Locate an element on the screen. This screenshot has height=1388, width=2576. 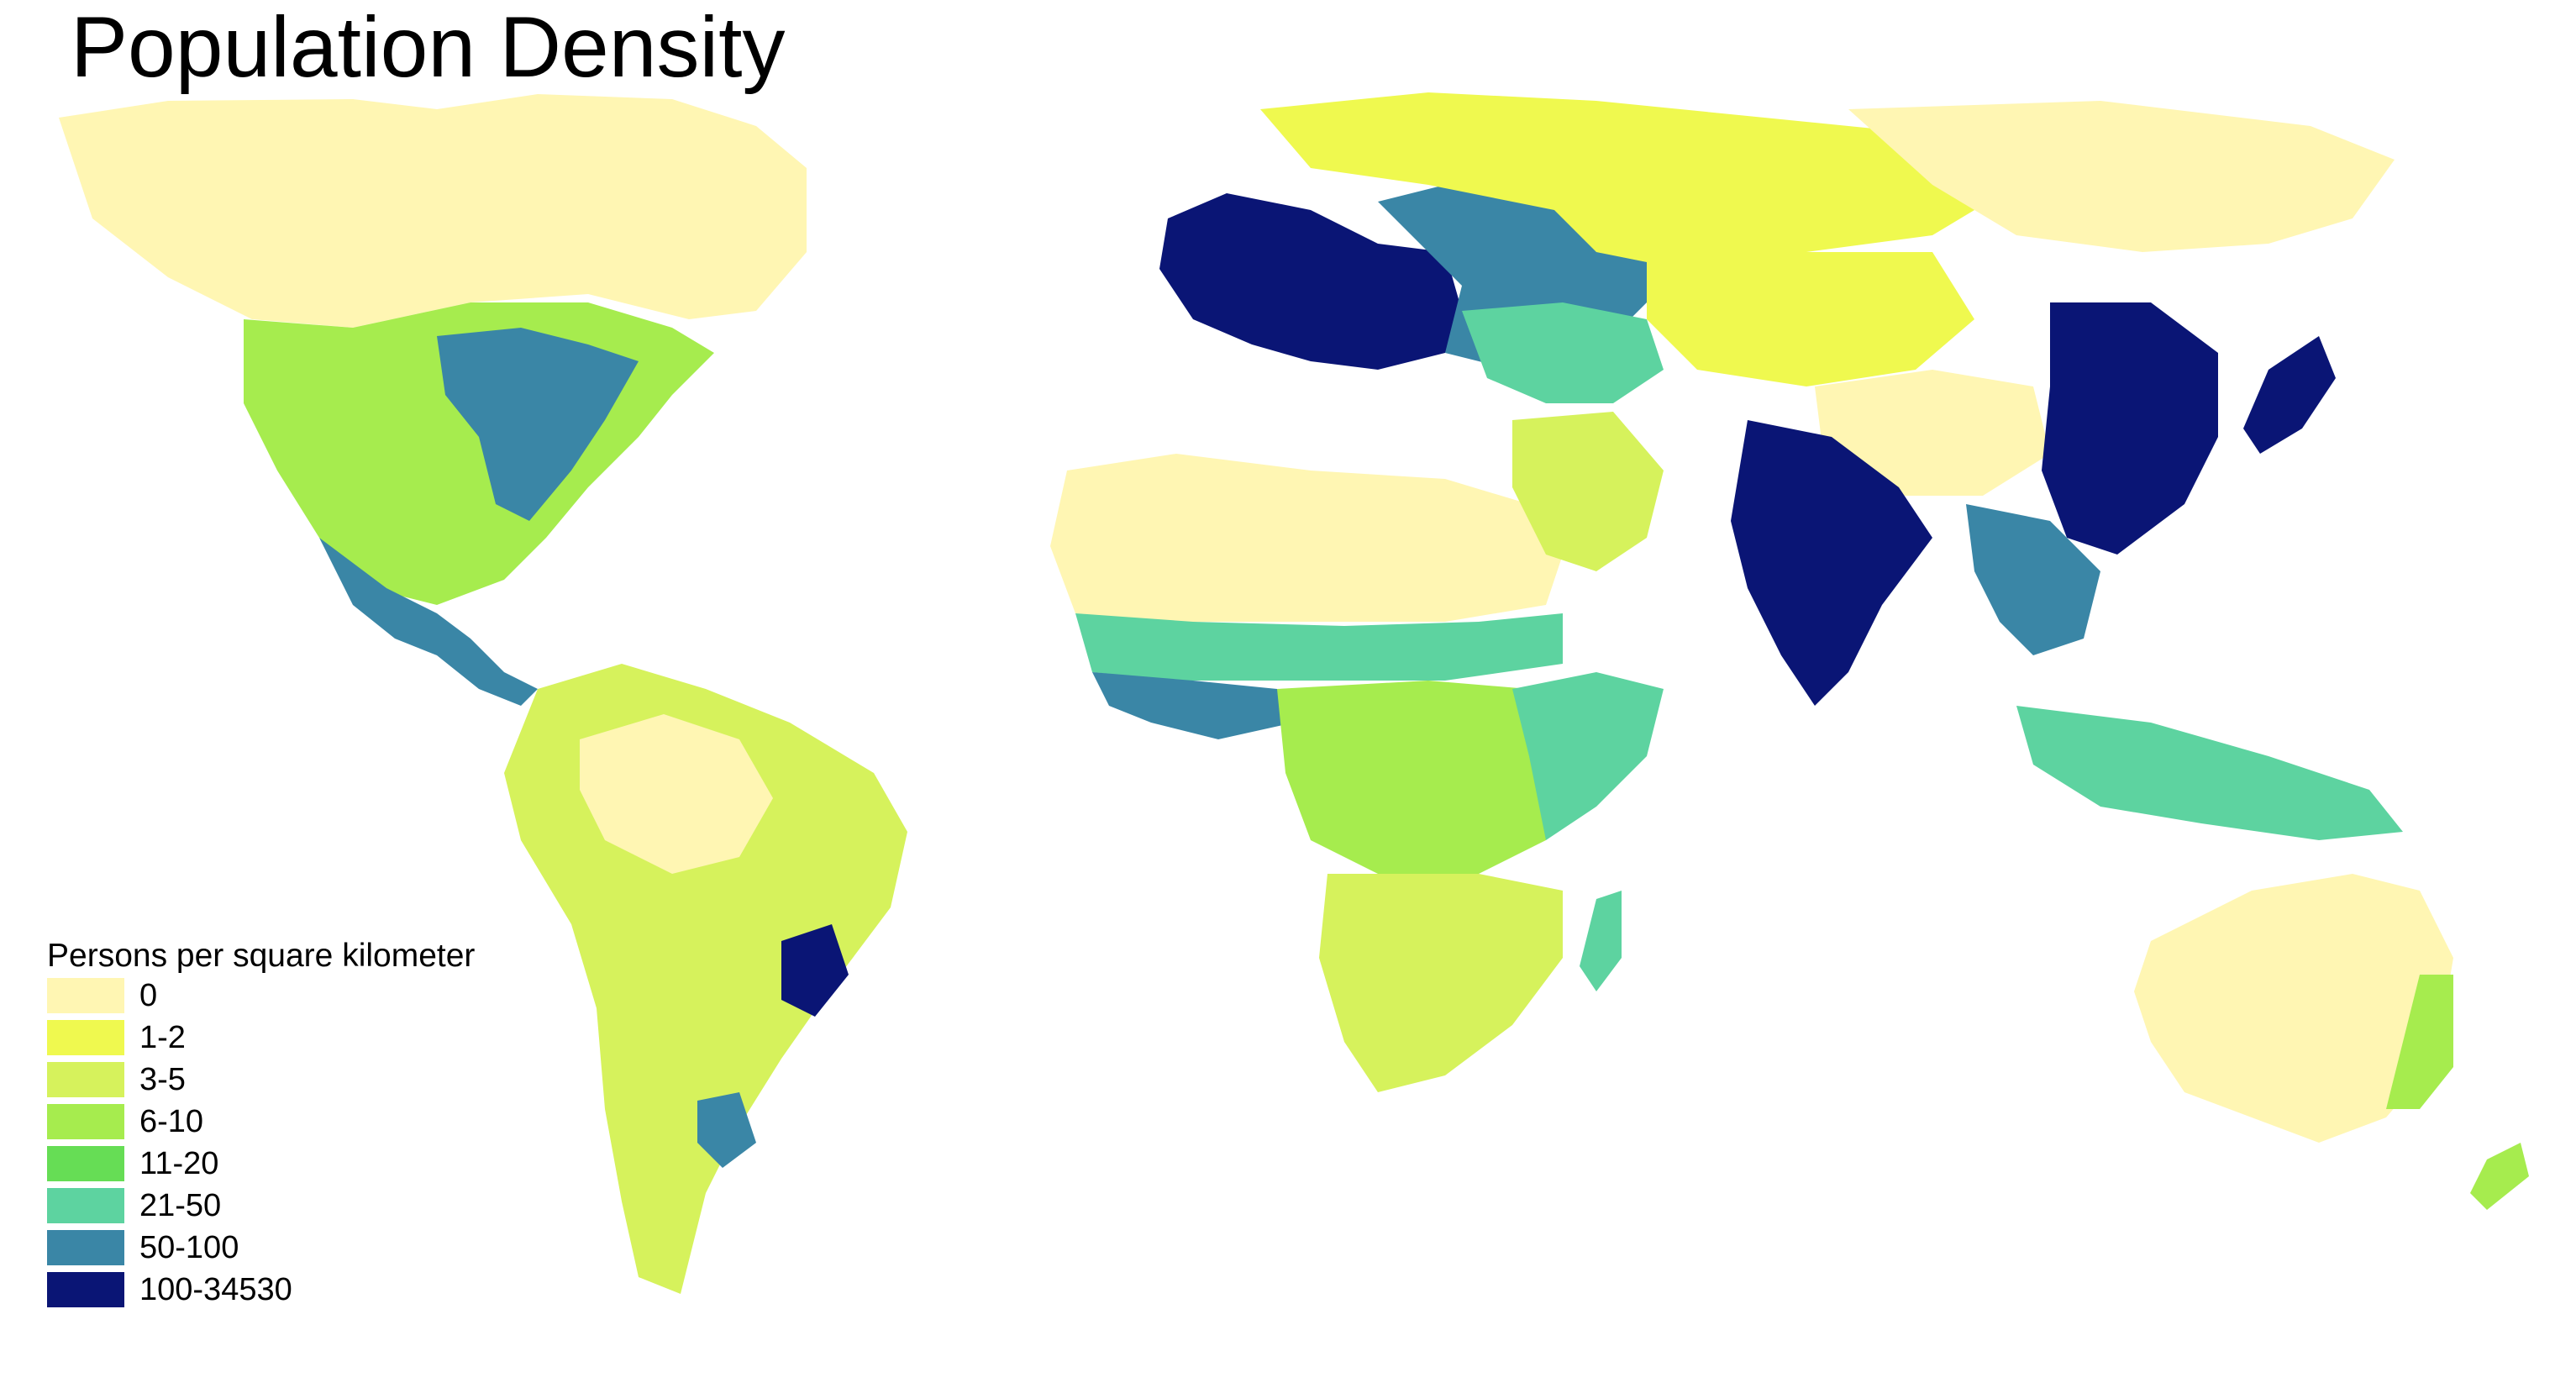
region-siberia is located at coordinates (2121, 176).